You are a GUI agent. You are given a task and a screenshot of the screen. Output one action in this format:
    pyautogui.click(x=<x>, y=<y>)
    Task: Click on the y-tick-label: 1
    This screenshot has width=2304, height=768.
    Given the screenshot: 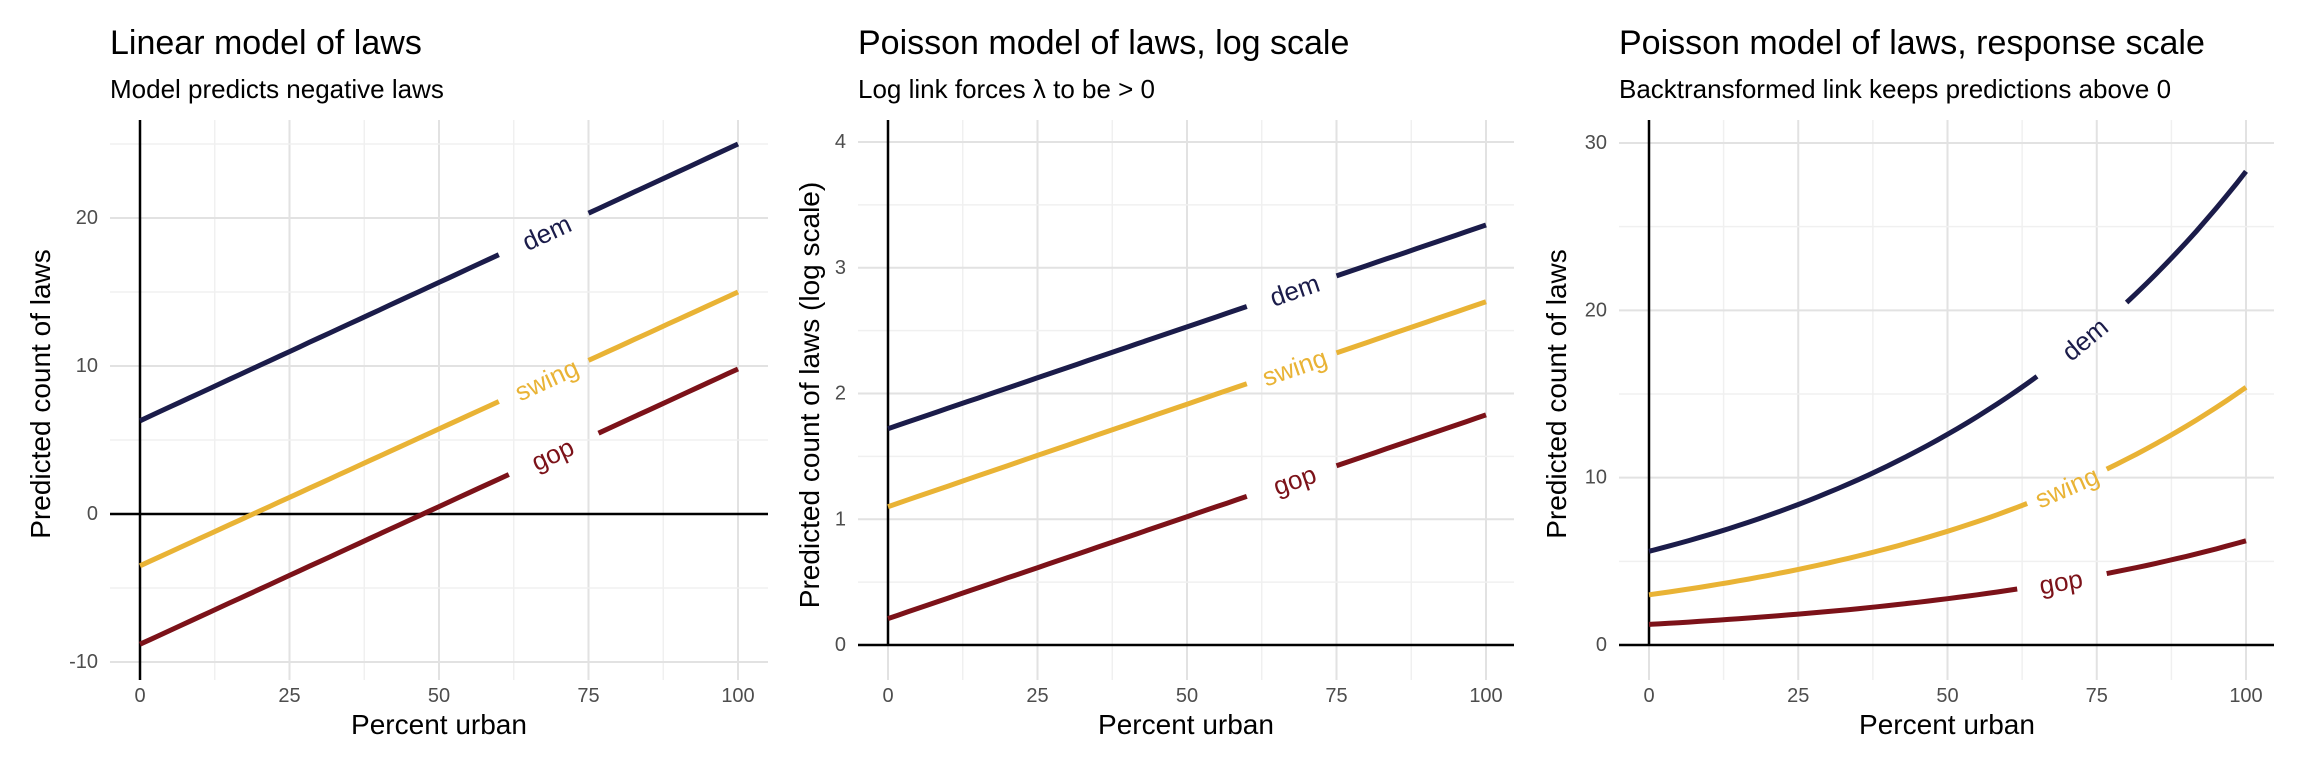 What is the action you would take?
    pyautogui.click(x=840, y=519)
    